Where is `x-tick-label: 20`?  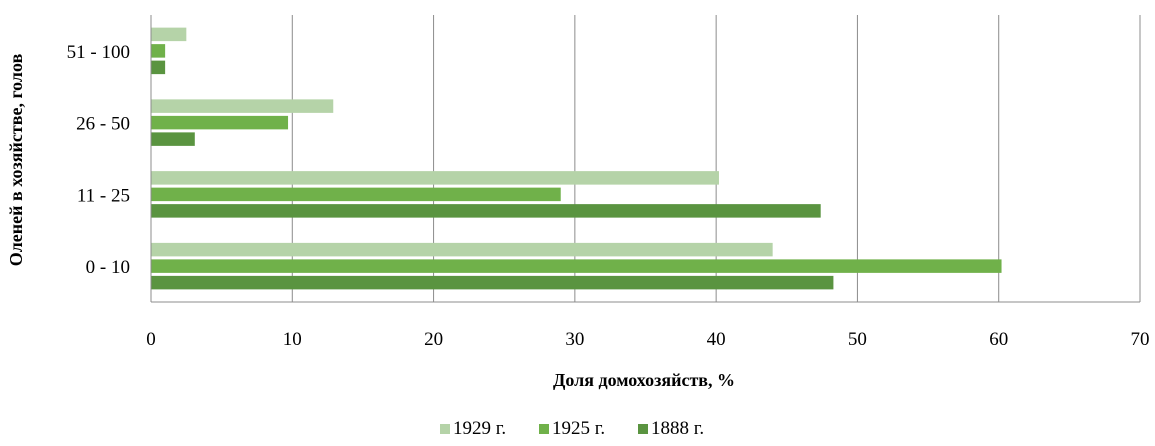
x-tick-label: 20 is located at coordinates (433, 339).